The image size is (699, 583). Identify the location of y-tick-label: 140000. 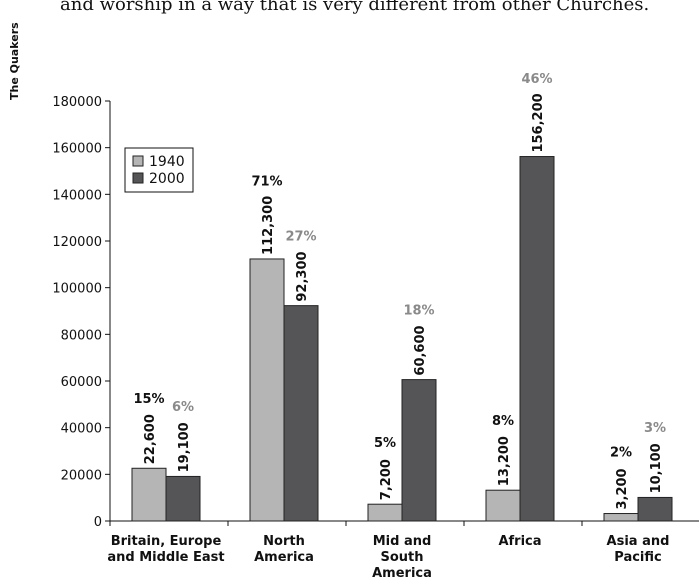
(77, 195).